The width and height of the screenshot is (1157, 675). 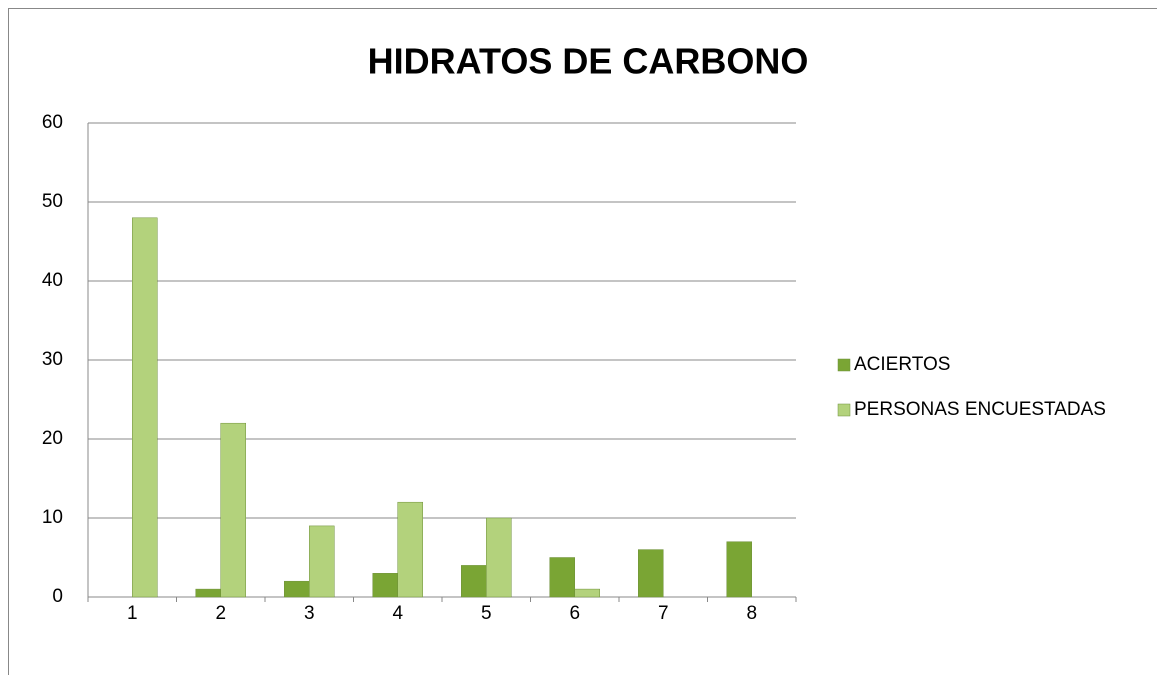 I want to click on y-tick-label: 20, so click(x=52, y=438).